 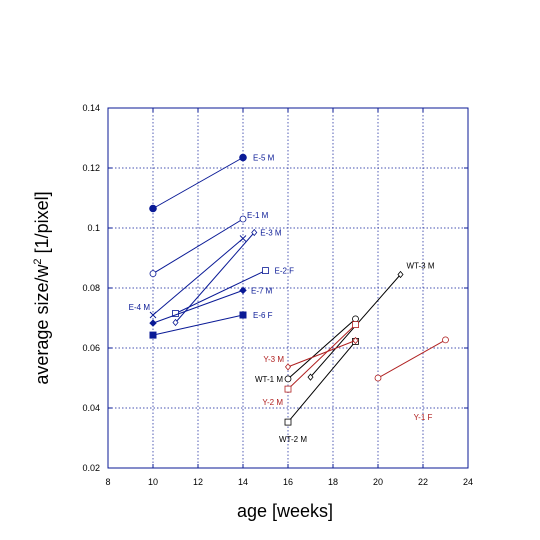 I want to click on series-y-1-f, so click(x=411, y=359).